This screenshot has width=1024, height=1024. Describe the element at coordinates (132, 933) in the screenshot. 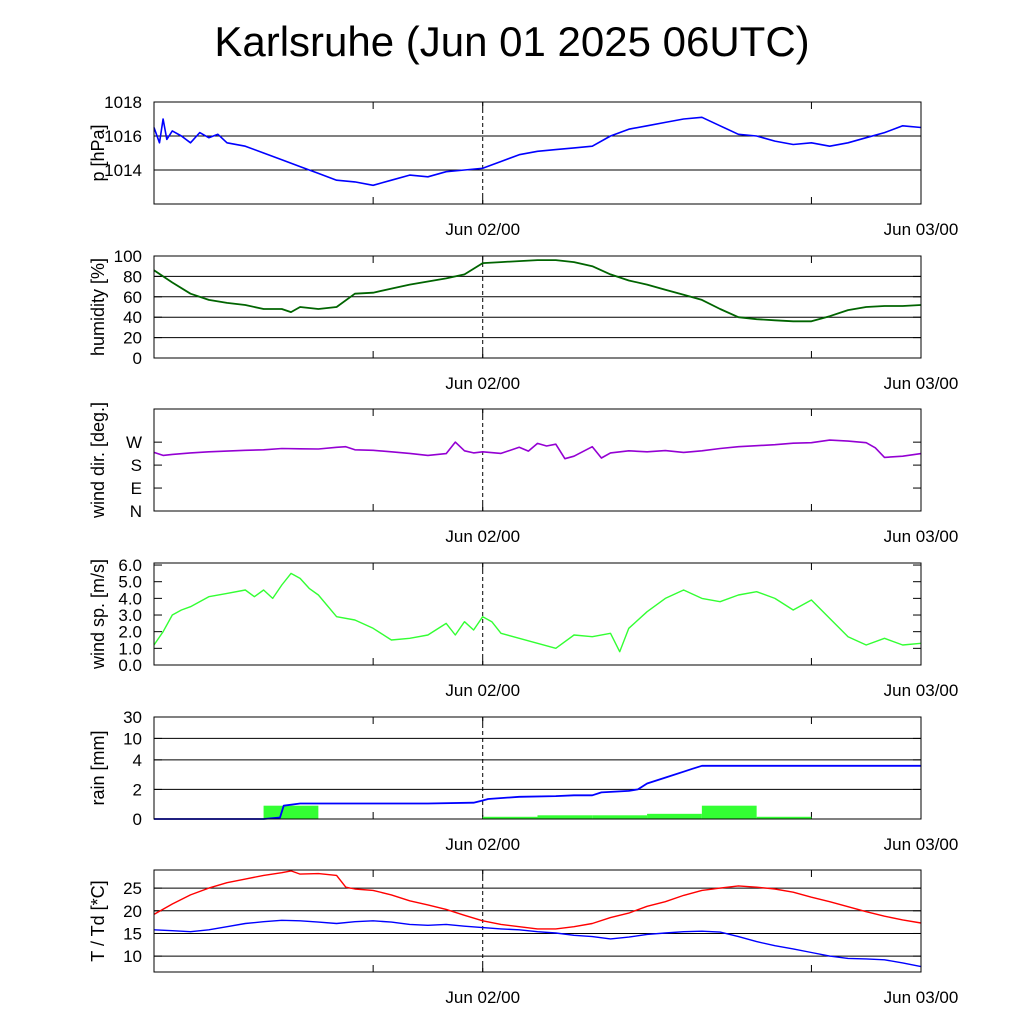

I see `panel6-ytick-label: 15` at that location.